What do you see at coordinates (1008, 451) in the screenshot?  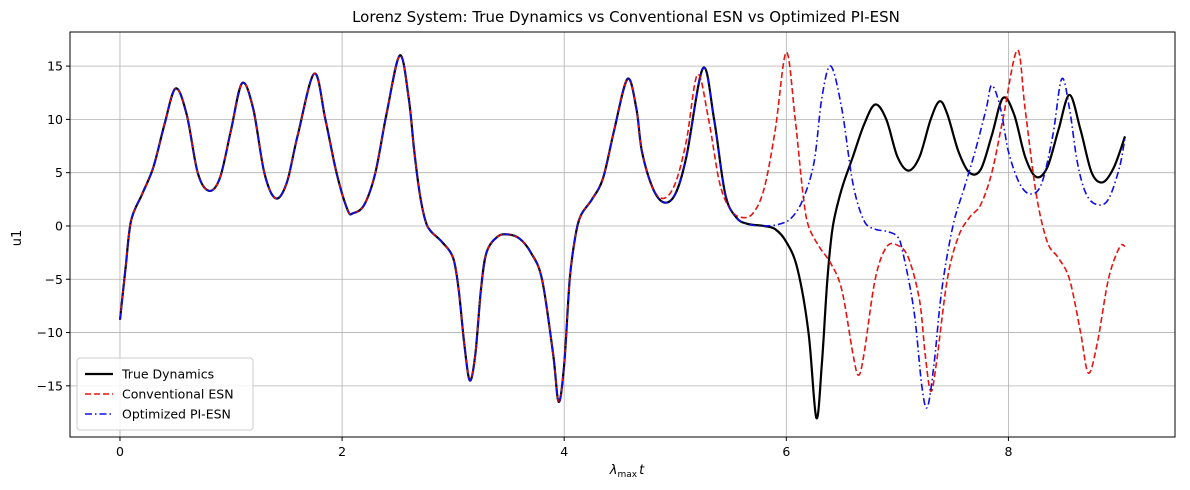 I see `x-tick-label: 8` at bounding box center [1008, 451].